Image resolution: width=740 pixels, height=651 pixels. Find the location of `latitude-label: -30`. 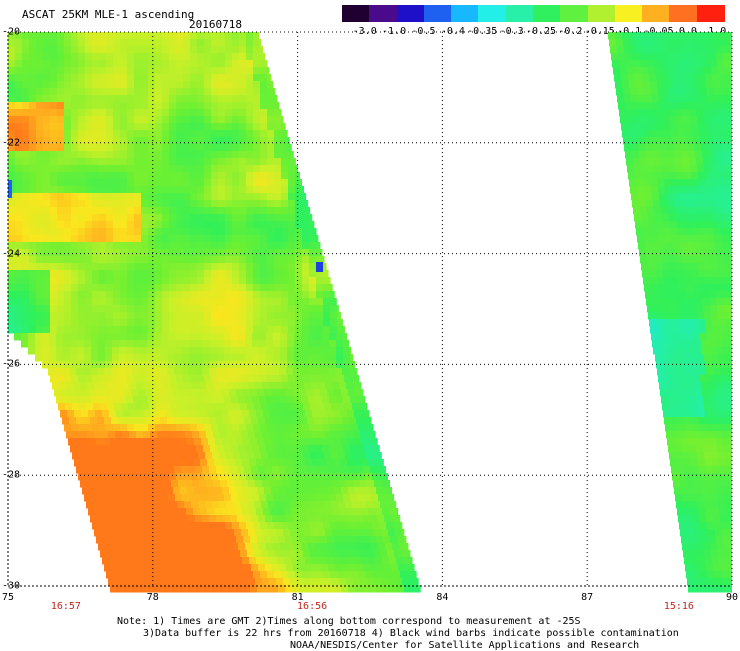

latitude-label: -30 is located at coordinates (11, 586).